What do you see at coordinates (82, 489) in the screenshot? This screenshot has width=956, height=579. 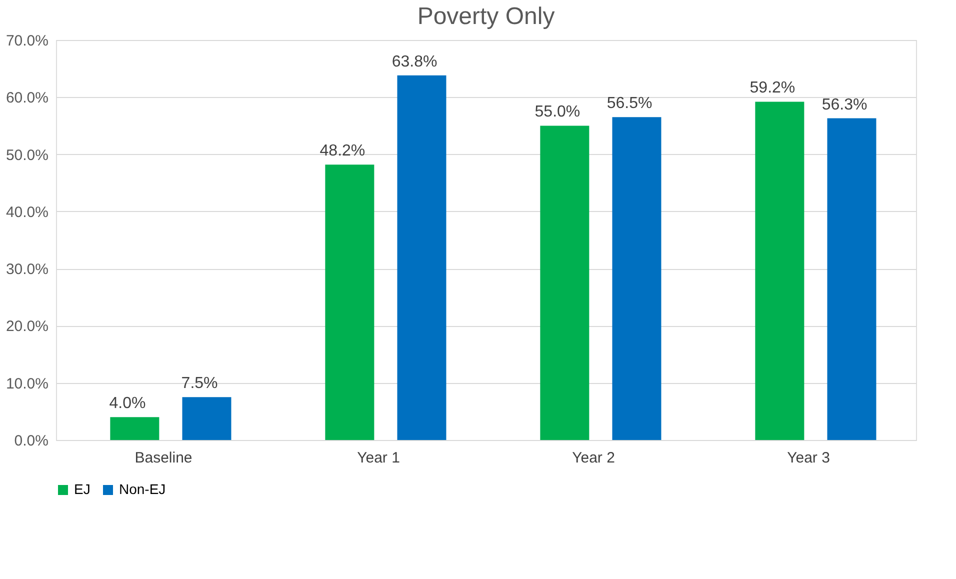 I see `legend-label: EJ` at bounding box center [82, 489].